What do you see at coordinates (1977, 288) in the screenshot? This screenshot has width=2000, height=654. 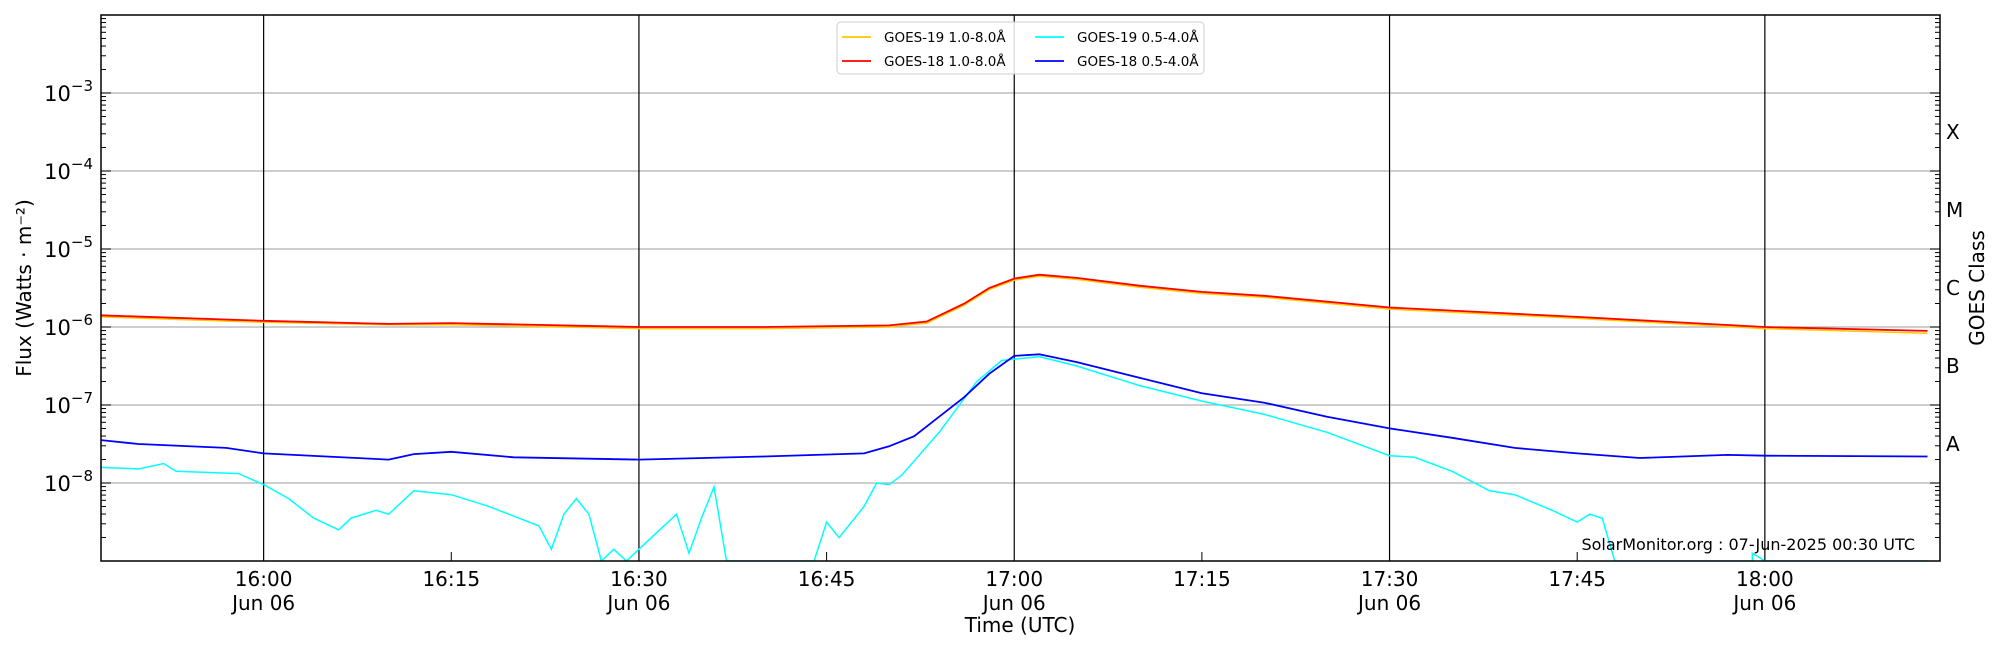 I see `y2-axis-label: GOES Class` at bounding box center [1977, 288].